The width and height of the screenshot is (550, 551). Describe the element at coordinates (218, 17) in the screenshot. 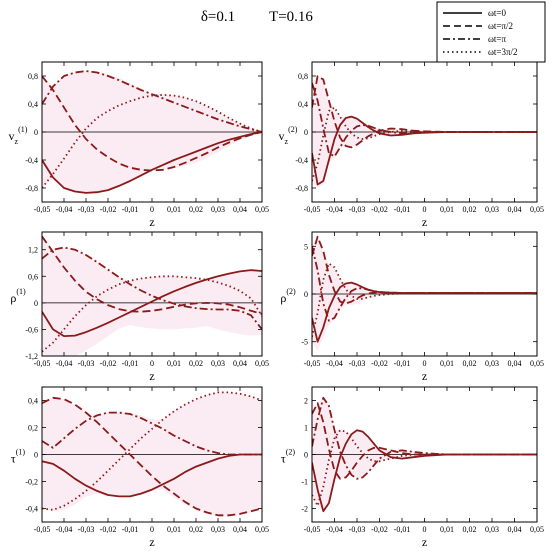

I see `delta-label: δ=0.1` at that location.